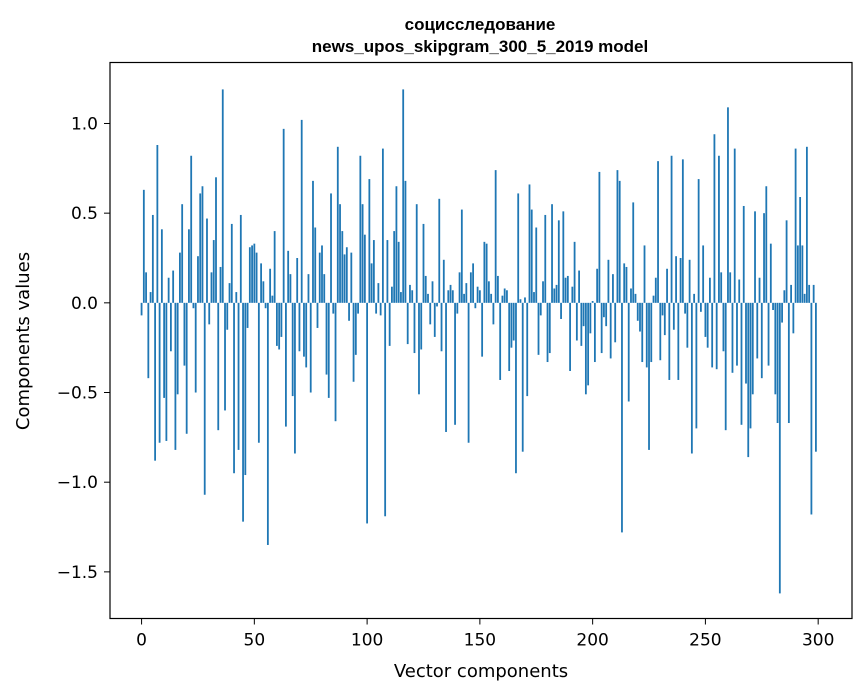  I want to click on y-tick-label: 0.5, so click(84, 214).